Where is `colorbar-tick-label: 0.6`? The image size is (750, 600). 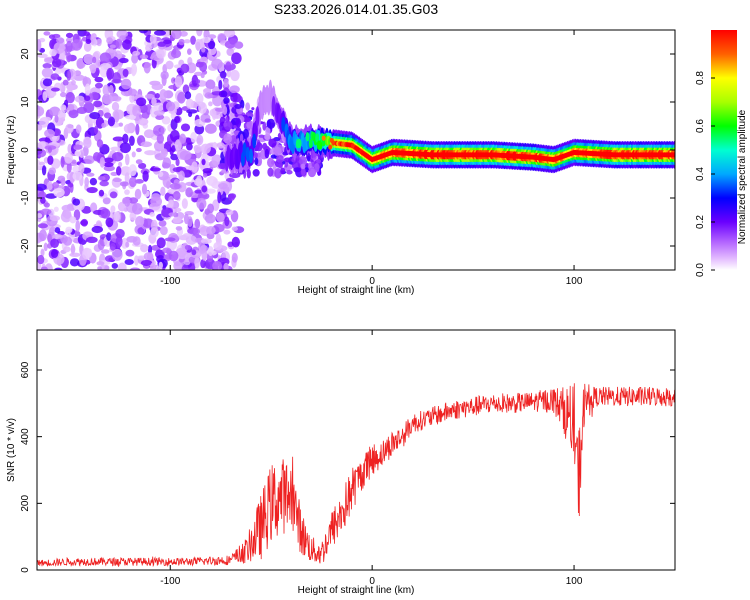 colorbar-tick-label: 0.6 is located at coordinates (700, 126).